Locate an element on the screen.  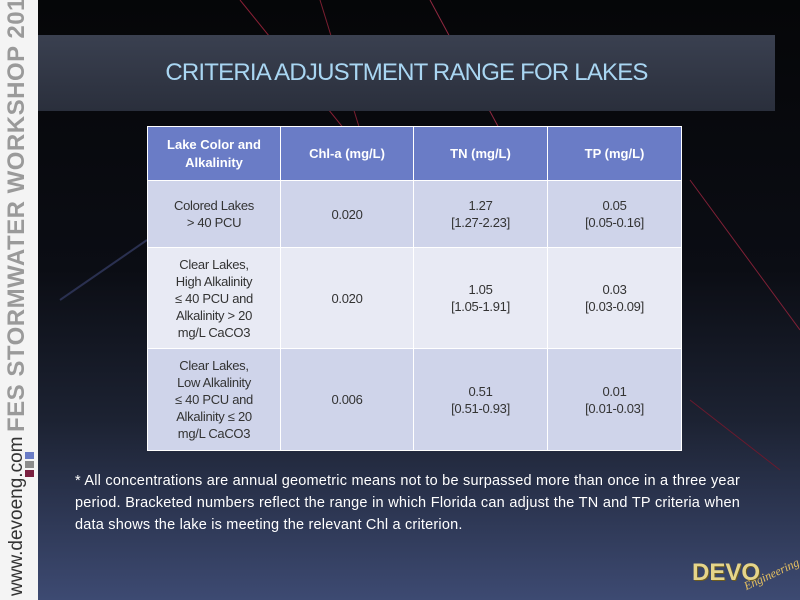
cell-line: Colored Lakes is located at coordinates (214, 205).